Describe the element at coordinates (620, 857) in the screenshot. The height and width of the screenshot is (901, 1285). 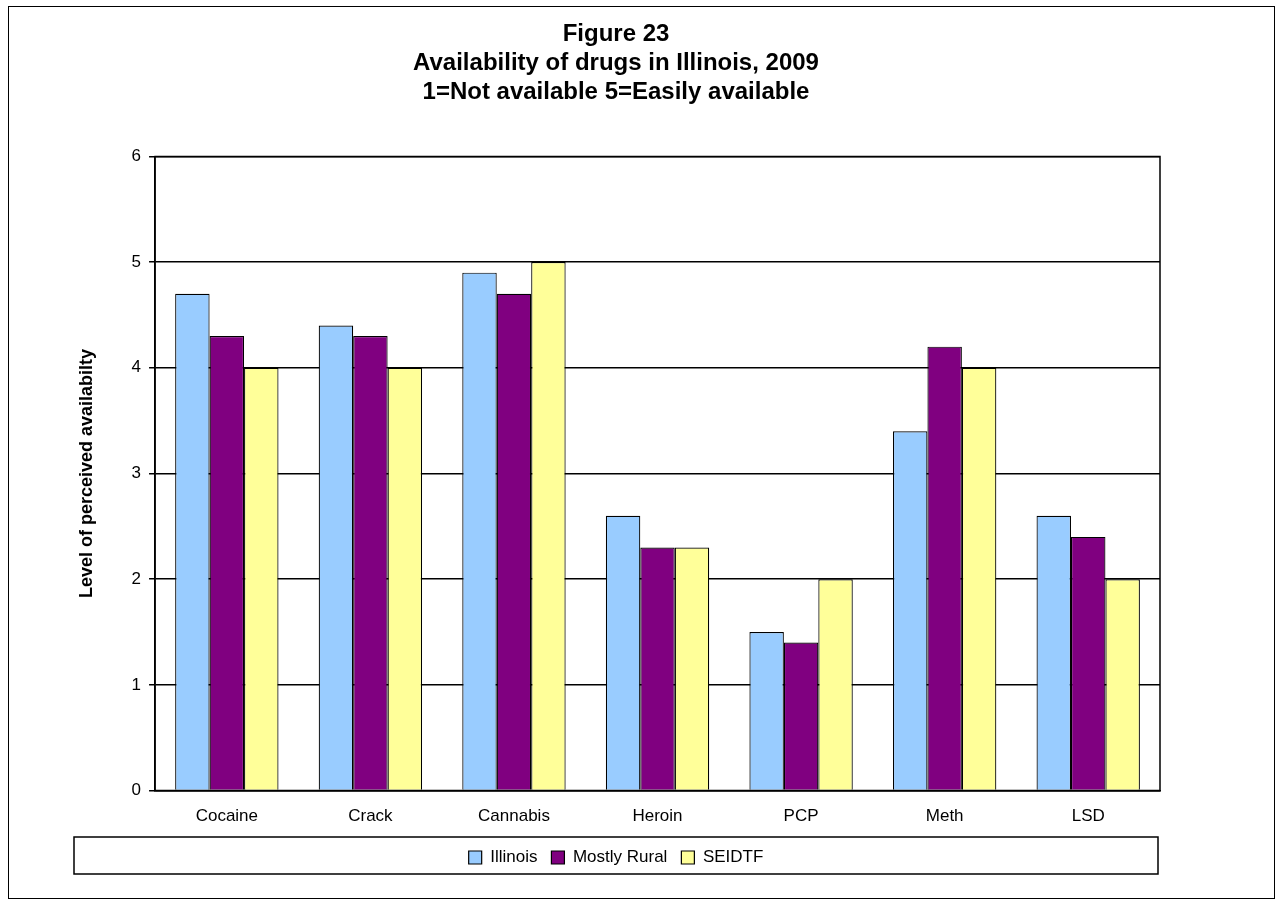
I see `legend-label: Mostly Rural` at that location.